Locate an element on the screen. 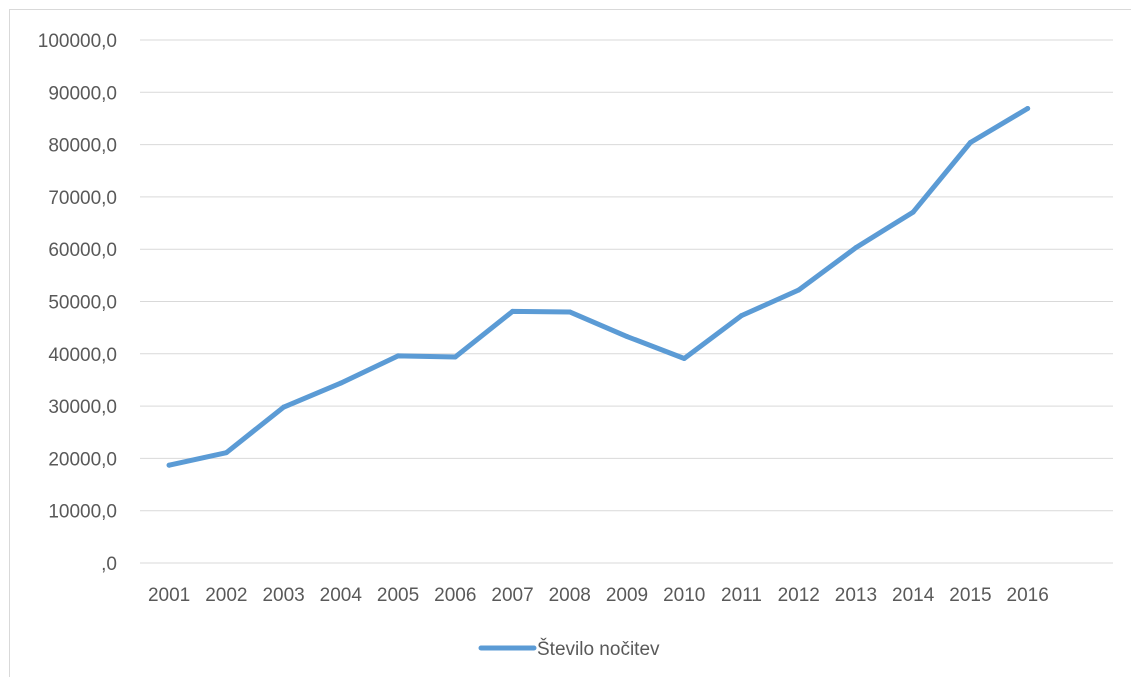 This screenshot has height=678, width=1132. y-tick-label: 70000,0 is located at coordinates (82, 198).